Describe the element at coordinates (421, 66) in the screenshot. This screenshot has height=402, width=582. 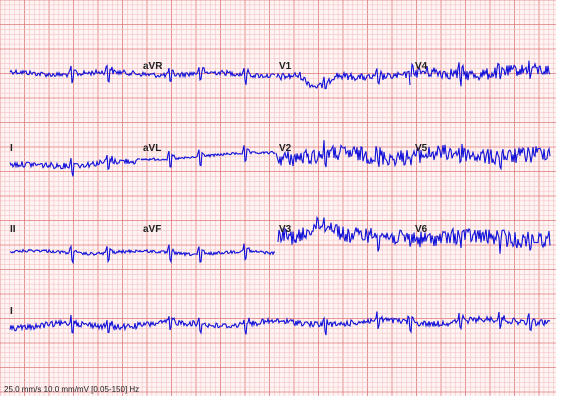
I see `lead-label-v4: V4` at that location.